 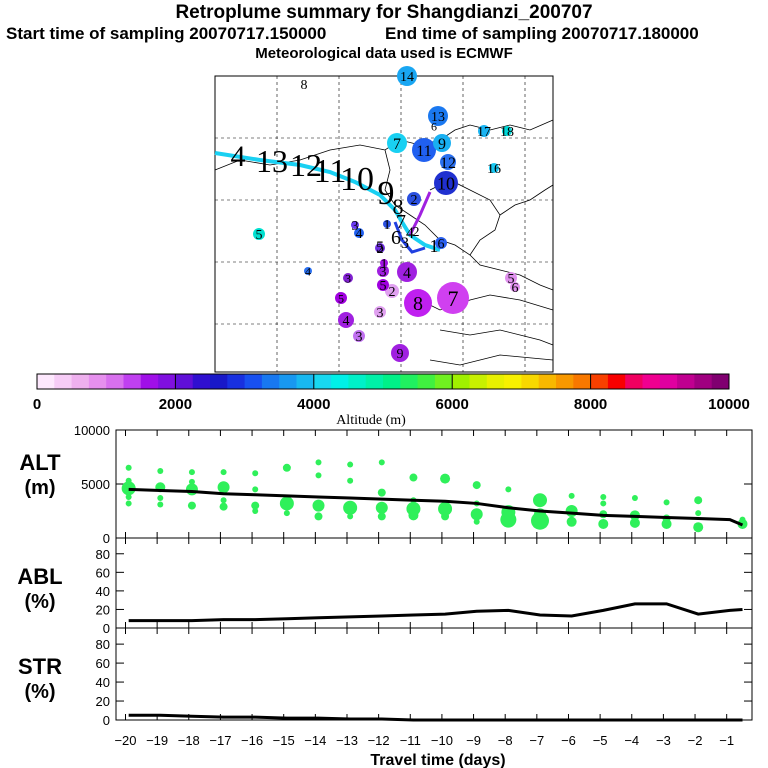 I want to click on trajectory-line-near, so click(x=409, y=237).